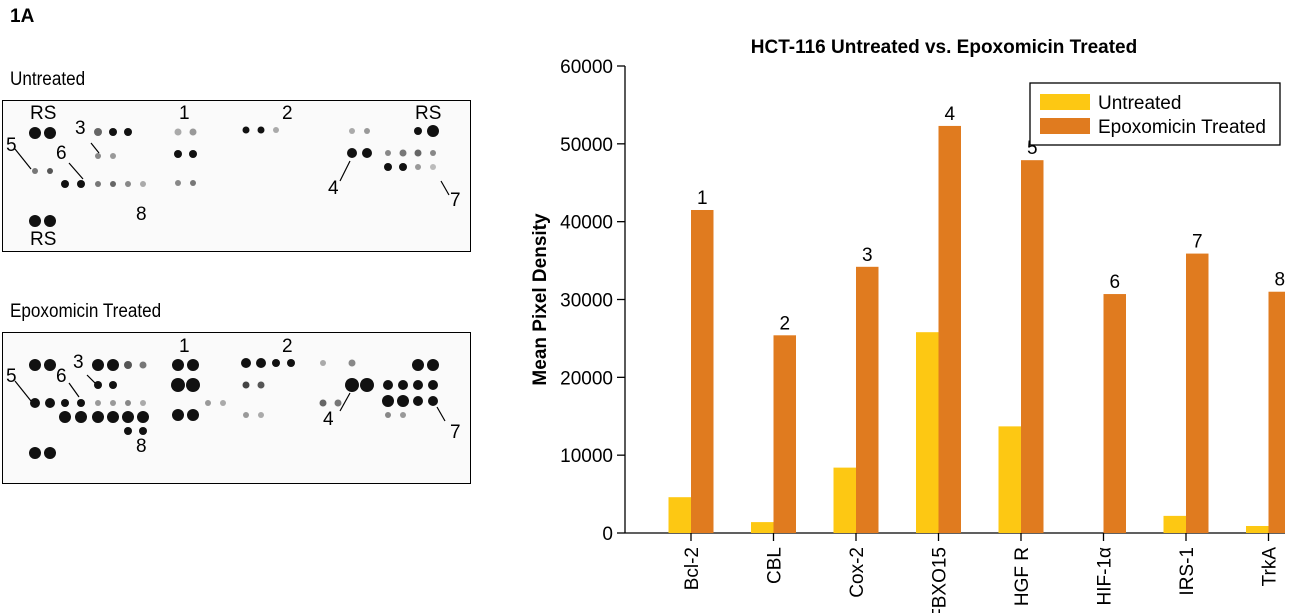  I want to click on legend-box, so click(1155, 114).